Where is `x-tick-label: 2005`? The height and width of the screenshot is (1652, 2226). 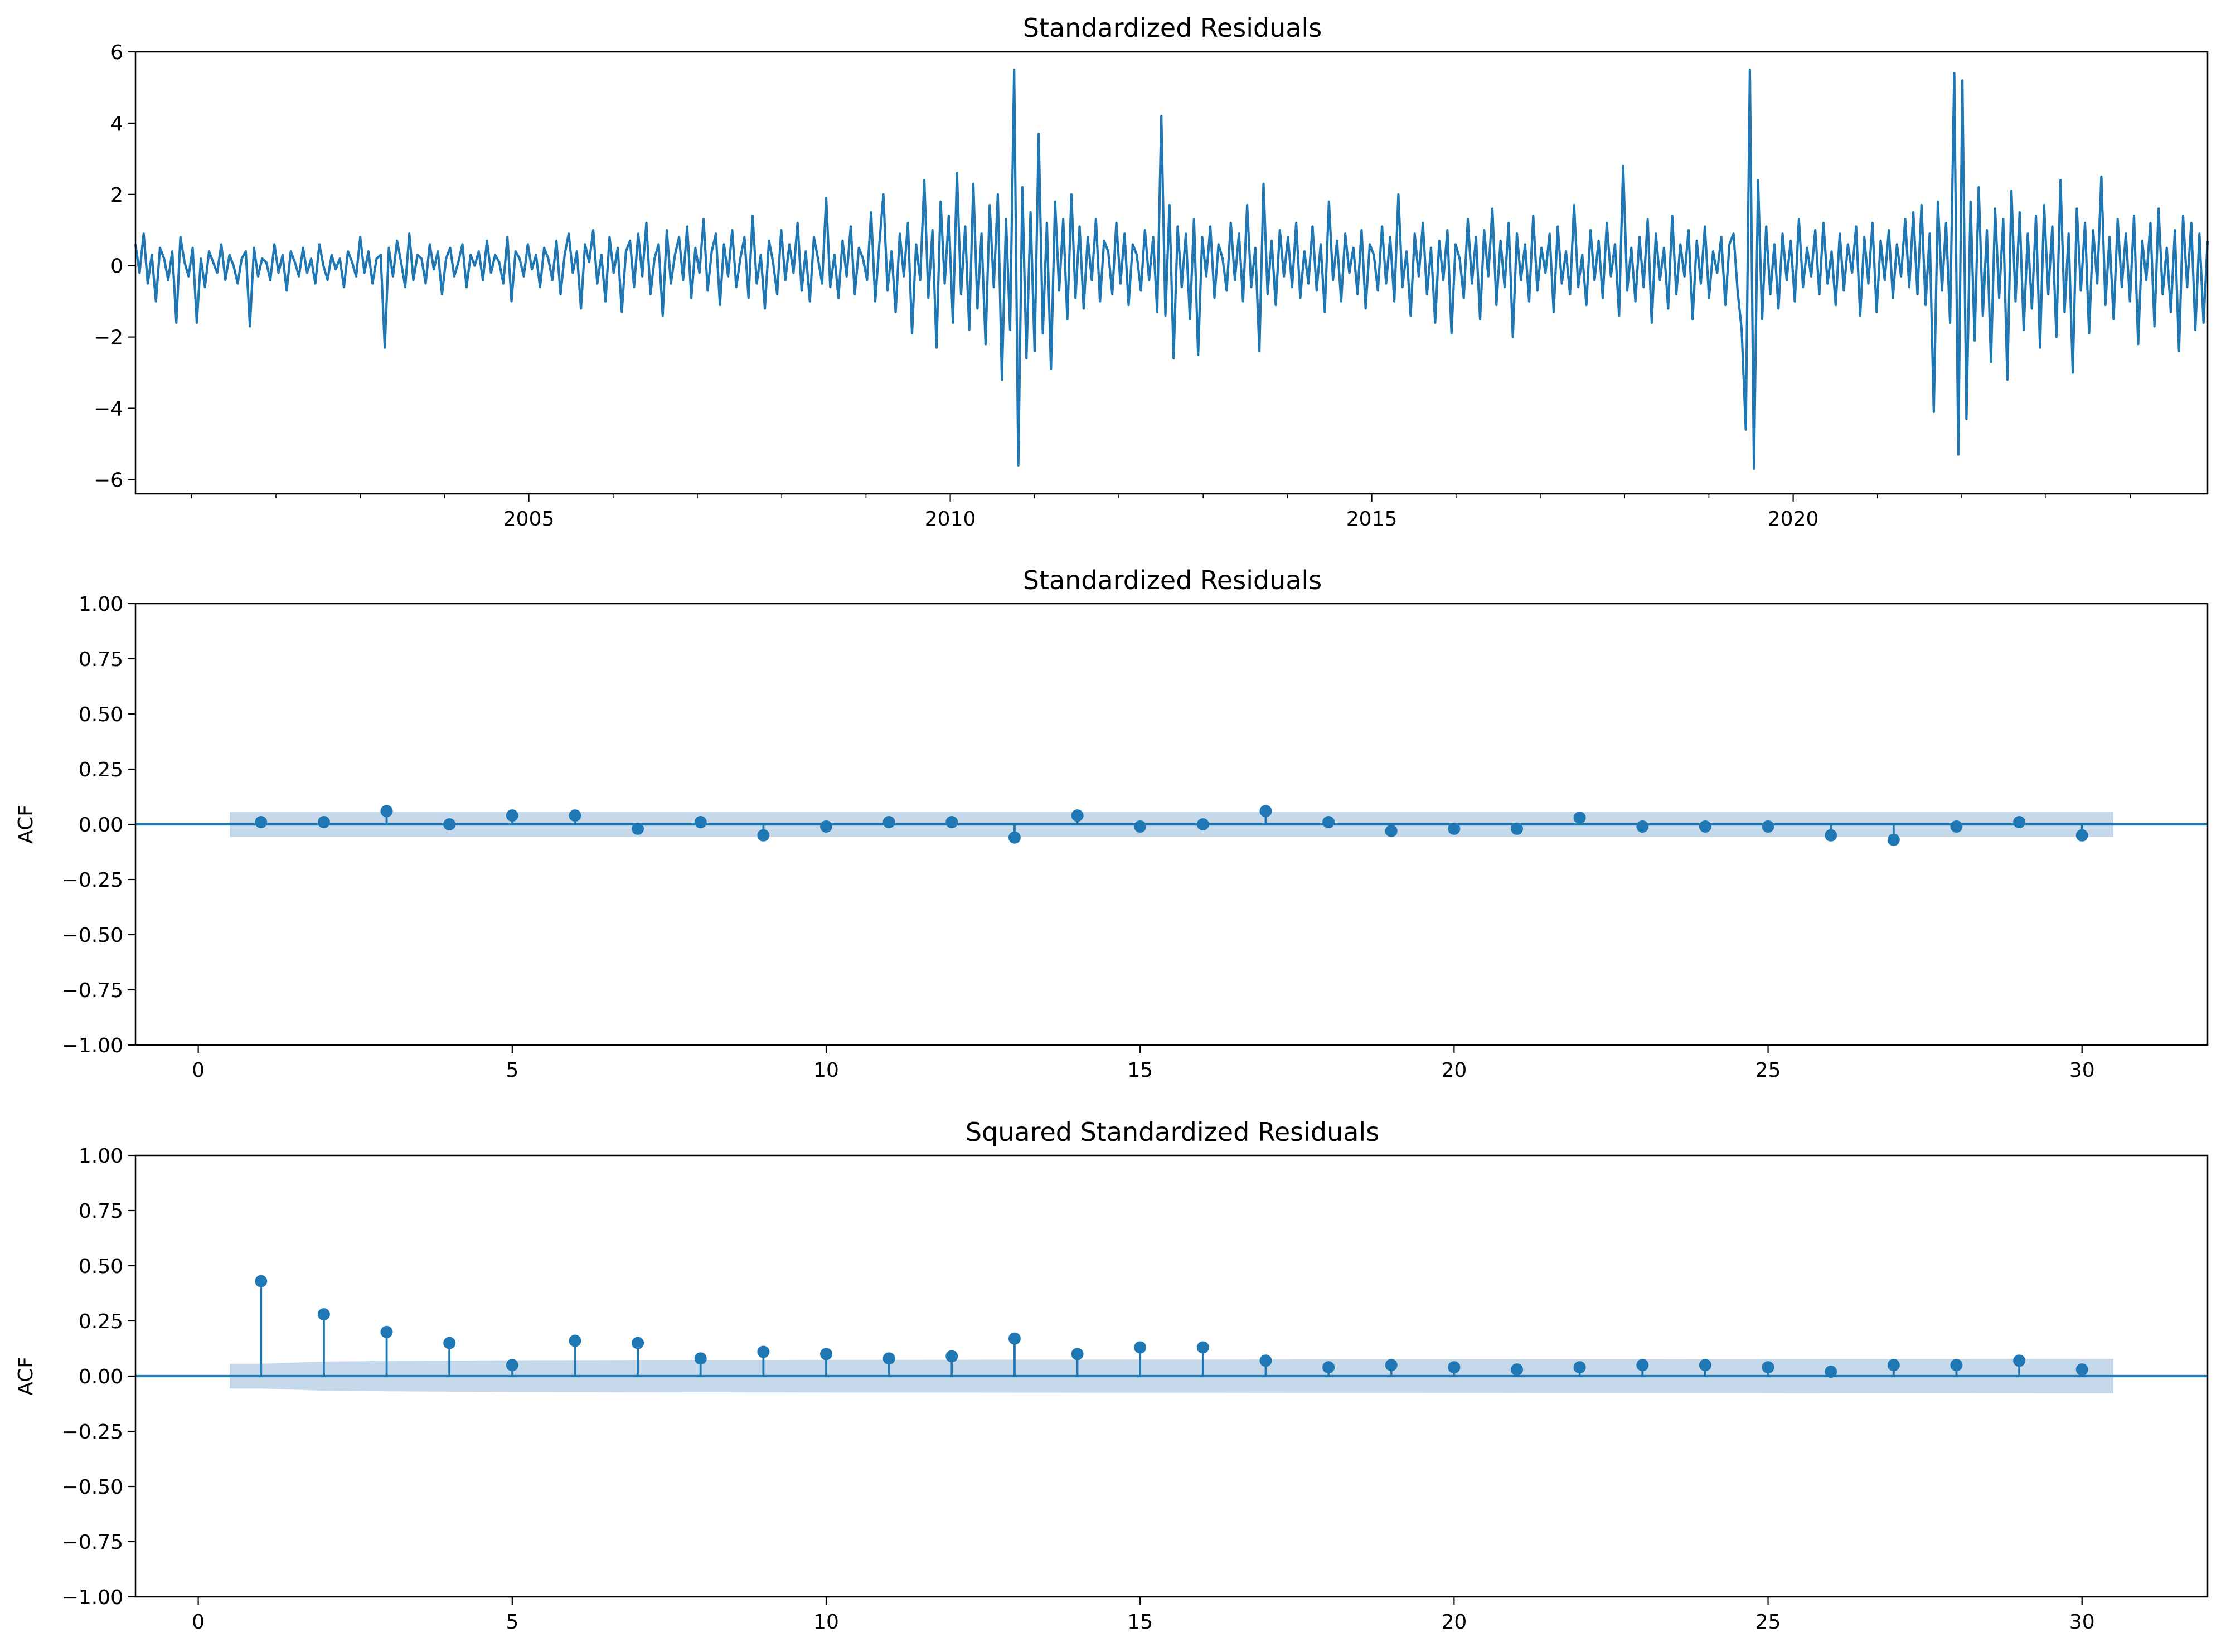 x-tick-label: 2005 is located at coordinates (529, 520).